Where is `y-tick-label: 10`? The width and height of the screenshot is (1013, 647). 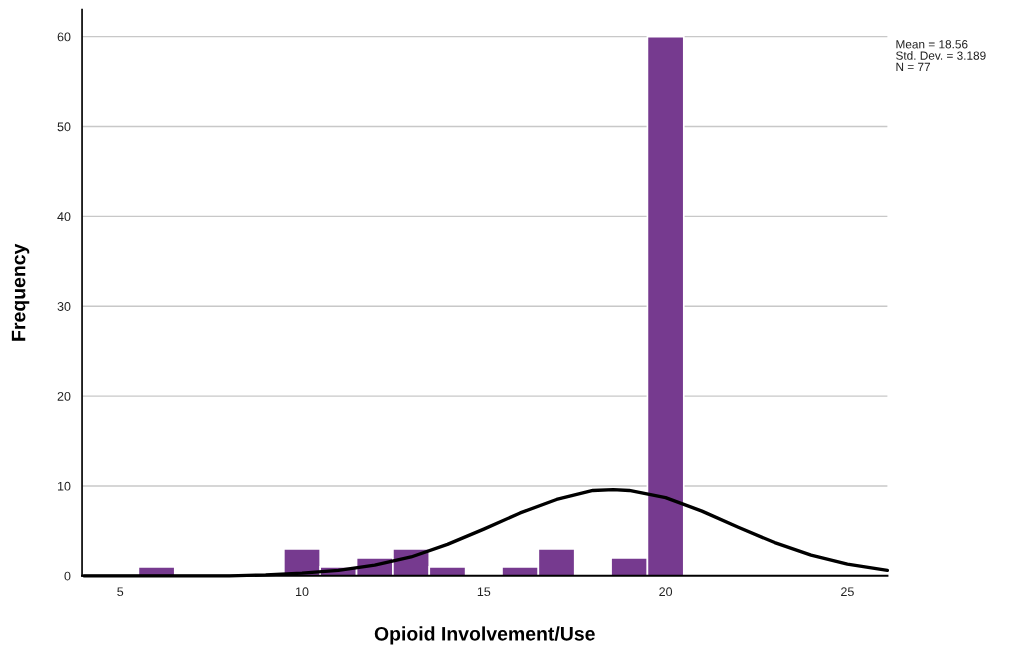
y-tick-label: 10 is located at coordinates (64, 486).